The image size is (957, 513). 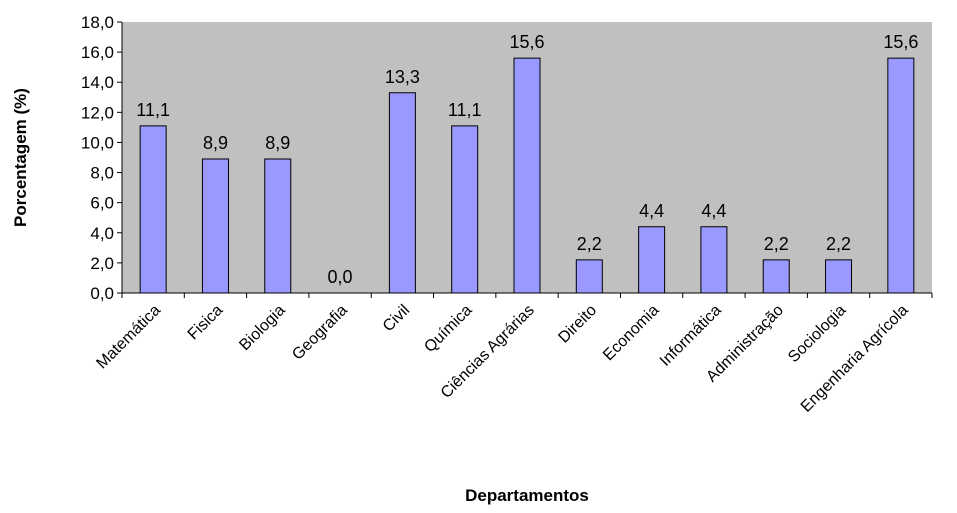 I want to click on y-tick-label: 12,0, so click(x=97, y=112).